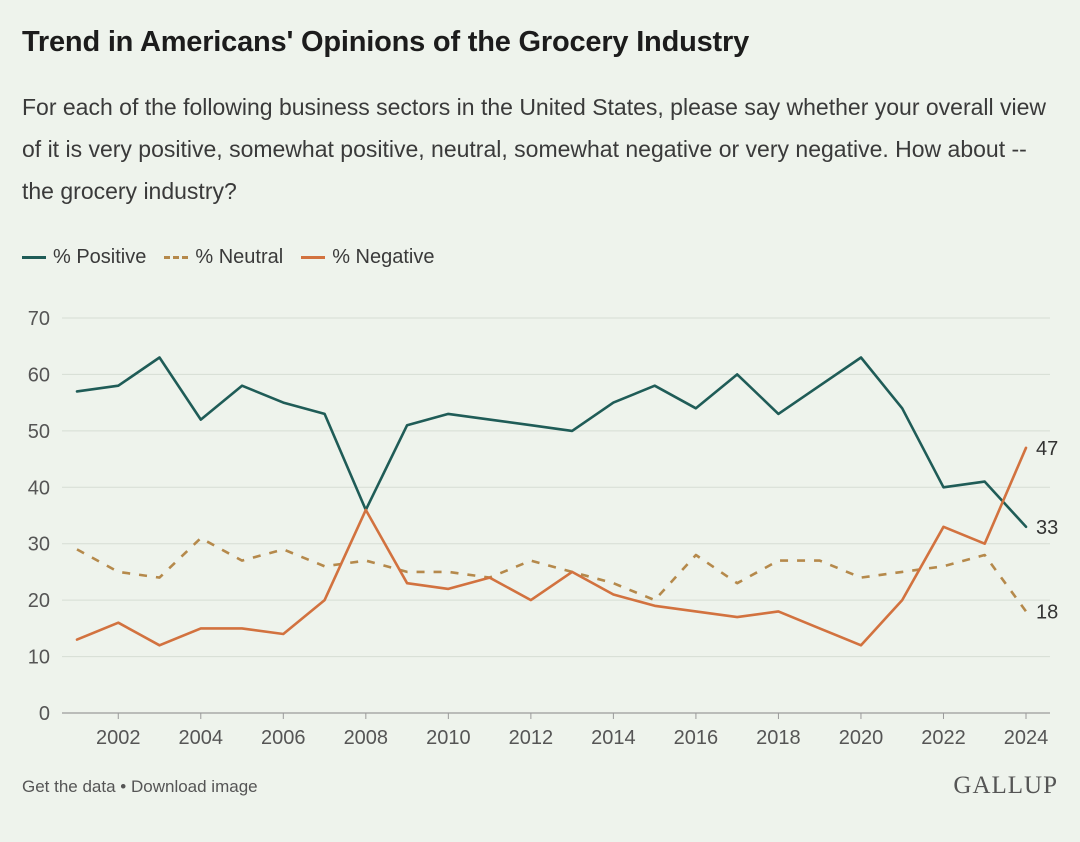  I want to click on x-tick-label: 2004, so click(201, 738).